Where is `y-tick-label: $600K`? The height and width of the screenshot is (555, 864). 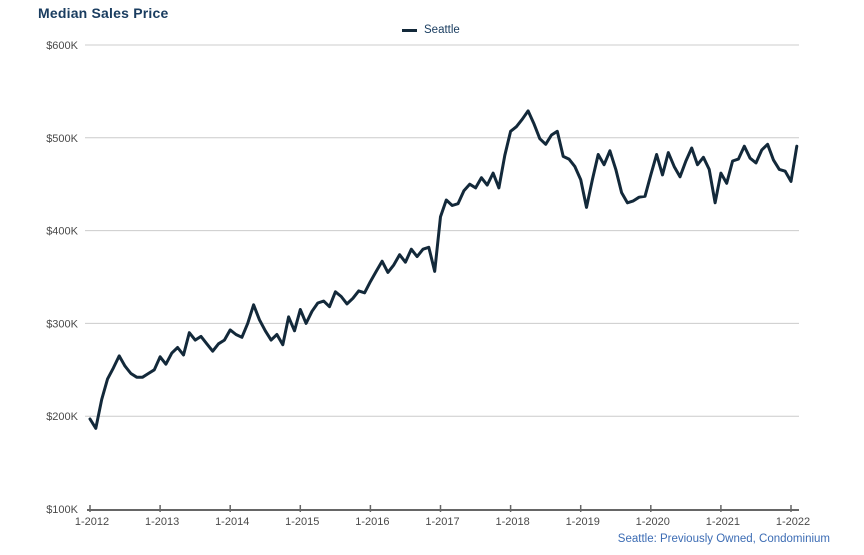 y-tick-label: $600K is located at coordinates (62, 46).